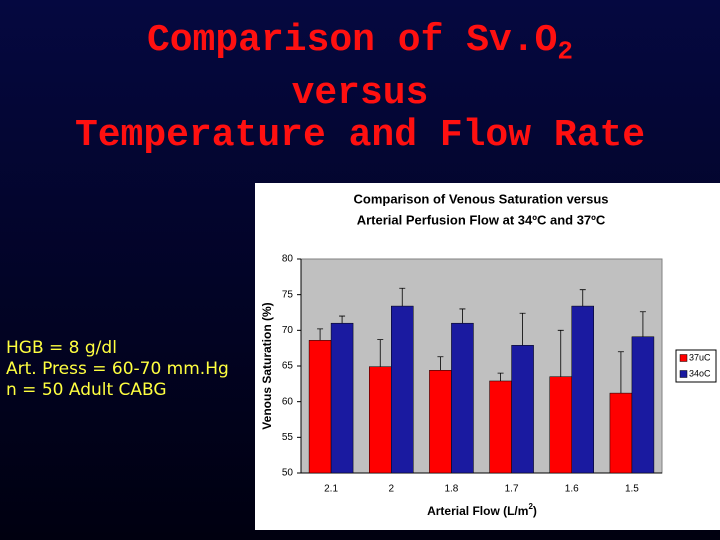 This screenshot has width=720, height=540. What do you see at coordinates (481, 219) in the screenshot?
I see `chart-title: Arterial Perfusion Flow at 34ºC and 37ºC` at bounding box center [481, 219].